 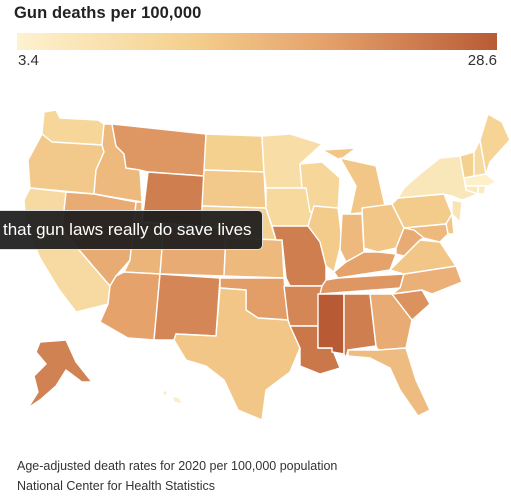 I want to click on state-AK, so click(x=60, y=374).